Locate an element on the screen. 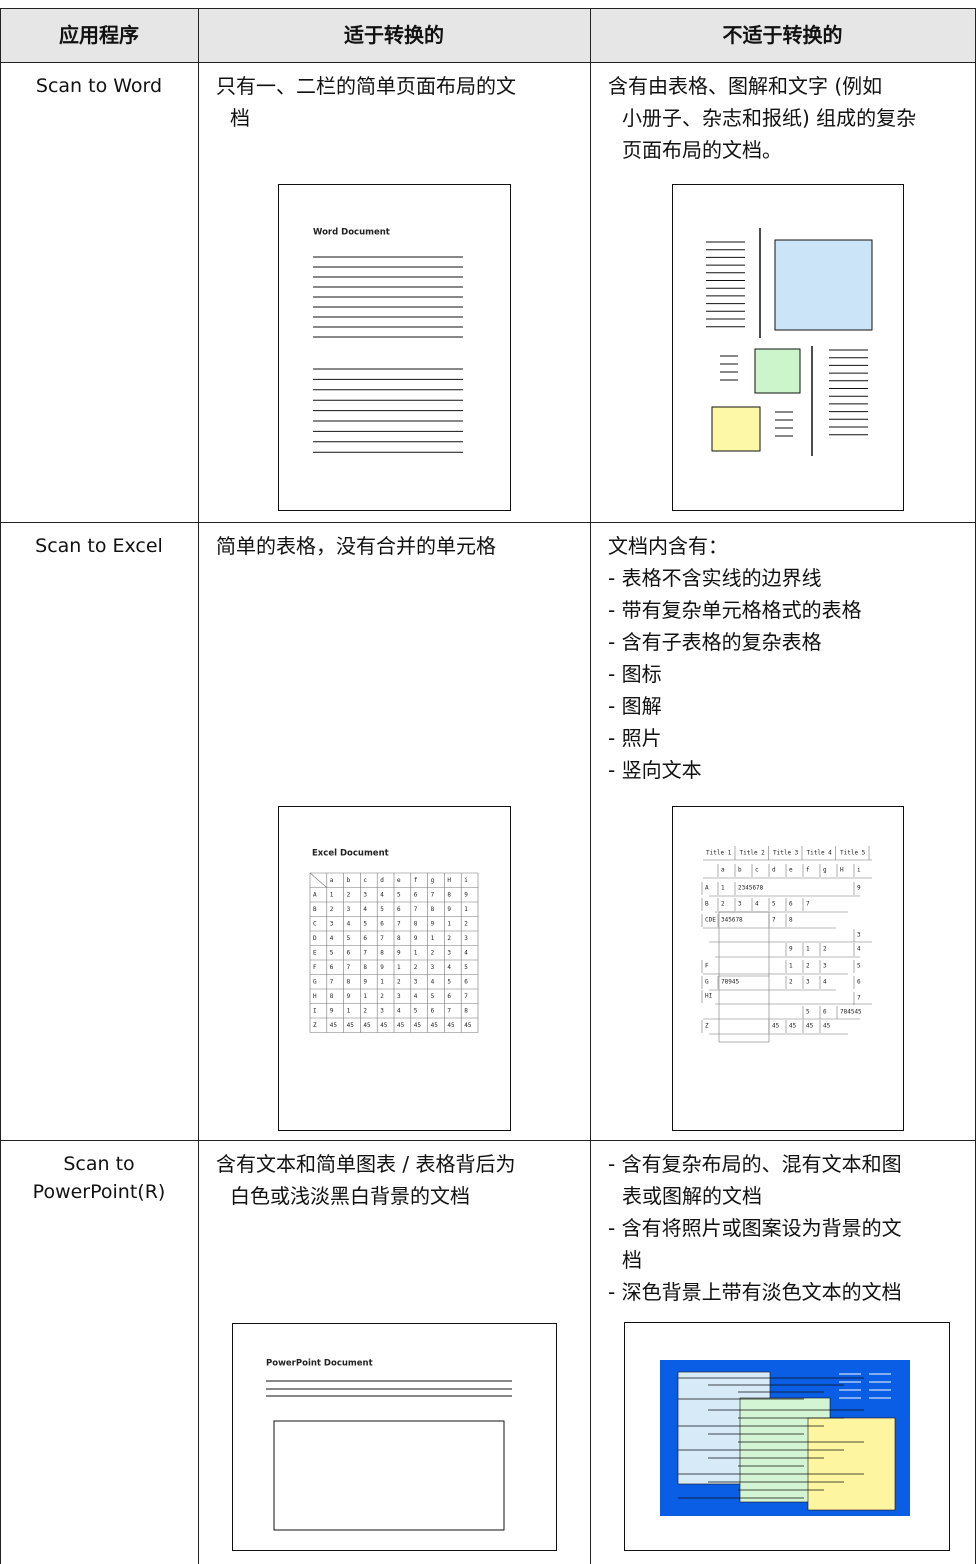 The image size is (976, 1564). cell-text: - 表格不含实线的边界线 is located at coordinates (715, 578).